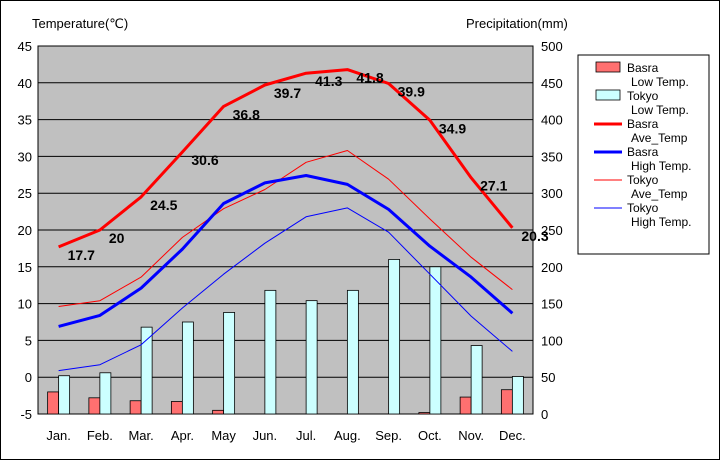 This screenshot has height=465, width=720. What do you see at coordinates (25, 193) in the screenshot?
I see `y-left-tick-label: 25` at bounding box center [25, 193].